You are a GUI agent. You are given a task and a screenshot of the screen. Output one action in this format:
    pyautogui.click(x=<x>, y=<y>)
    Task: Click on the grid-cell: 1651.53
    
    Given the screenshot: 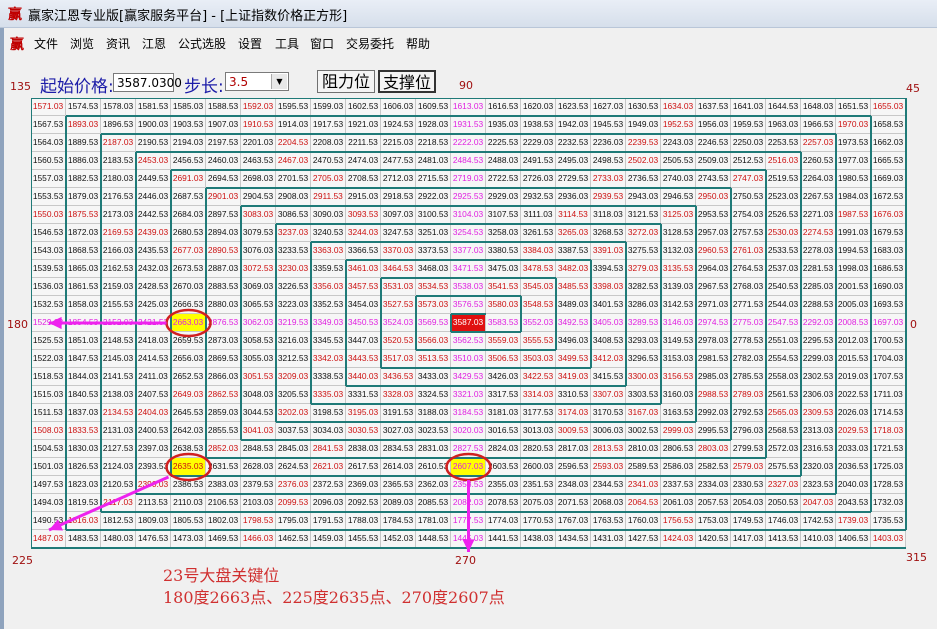 What is the action you would take?
    pyautogui.click(x=853, y=107)
    